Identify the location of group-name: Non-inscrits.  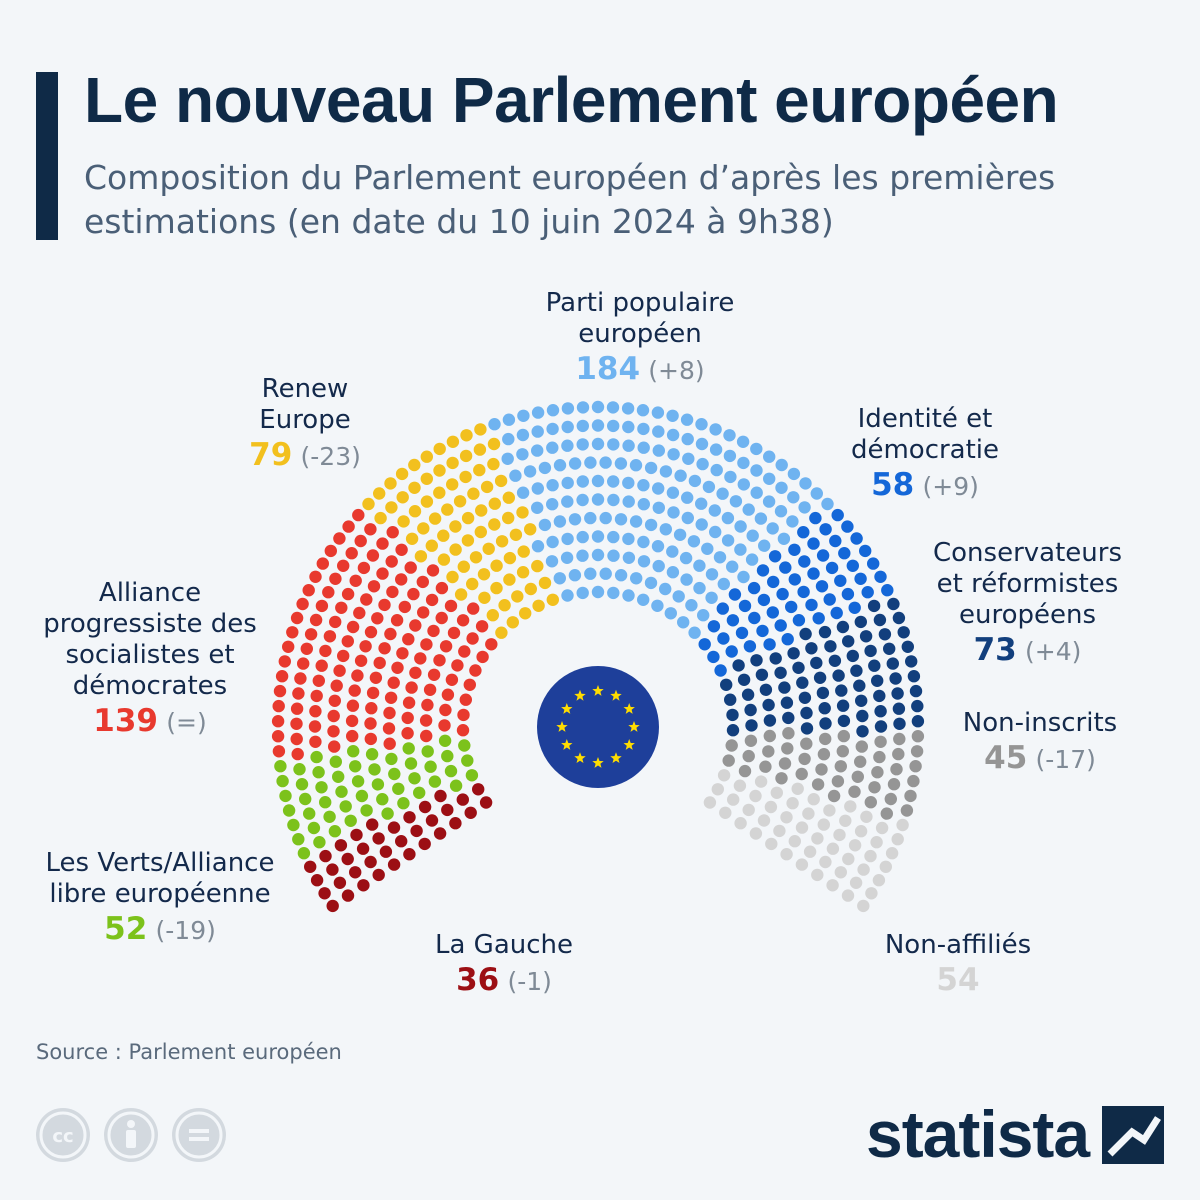
(1040, 723).